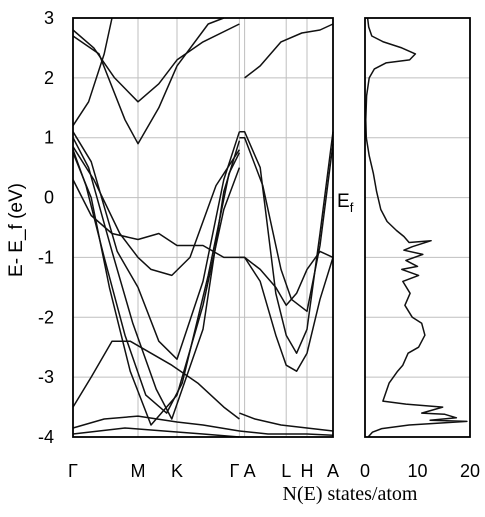 This screenshot has height=517, width=485. I want to click on y-tick-label: 3, so click(49, 18).